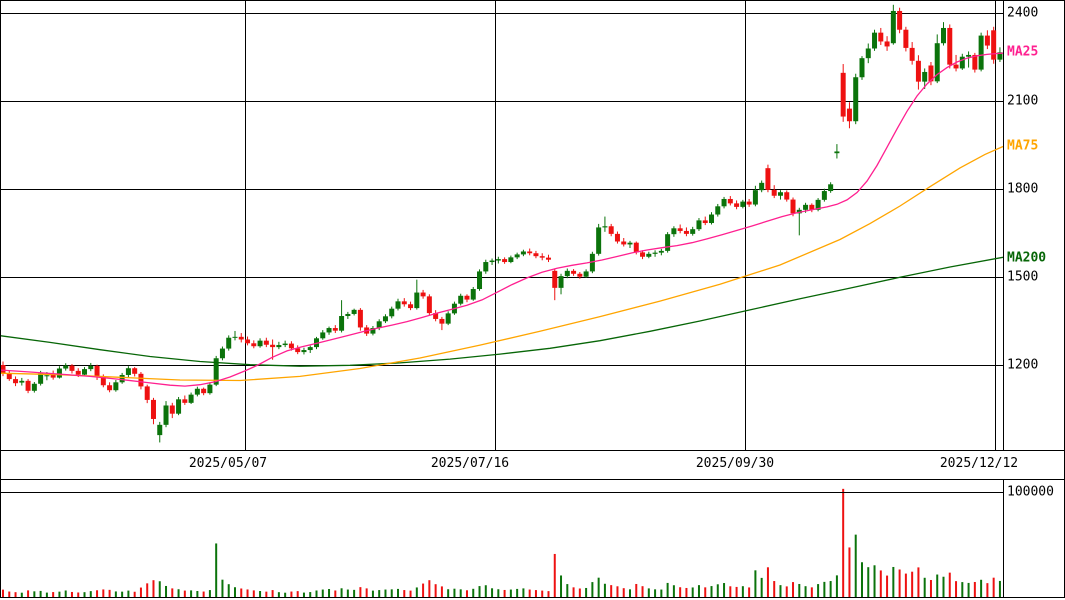 Image resolution: width=1065 pixels, height=600 pixels. I want to click on price-axis-separator, so click(1003, 225).